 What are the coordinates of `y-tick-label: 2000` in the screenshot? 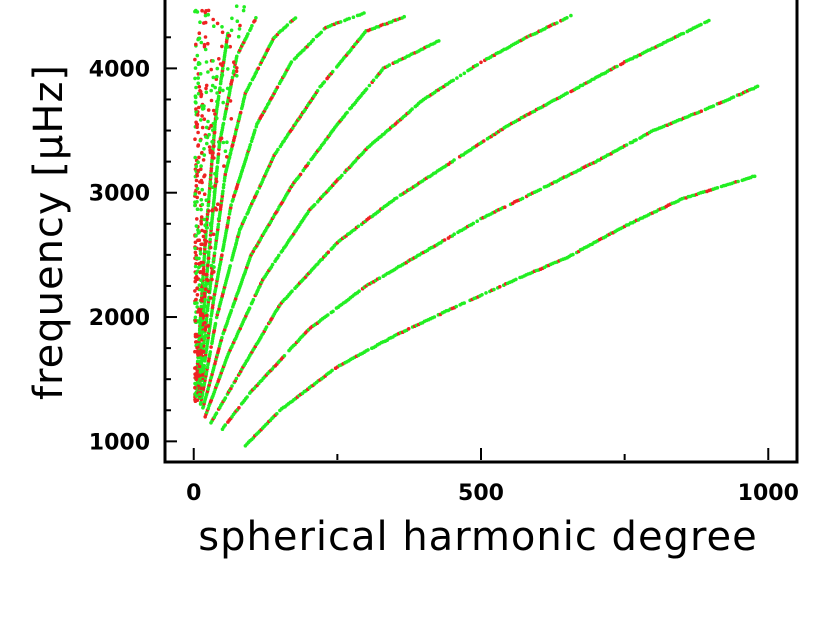 It's located at (119, 318).